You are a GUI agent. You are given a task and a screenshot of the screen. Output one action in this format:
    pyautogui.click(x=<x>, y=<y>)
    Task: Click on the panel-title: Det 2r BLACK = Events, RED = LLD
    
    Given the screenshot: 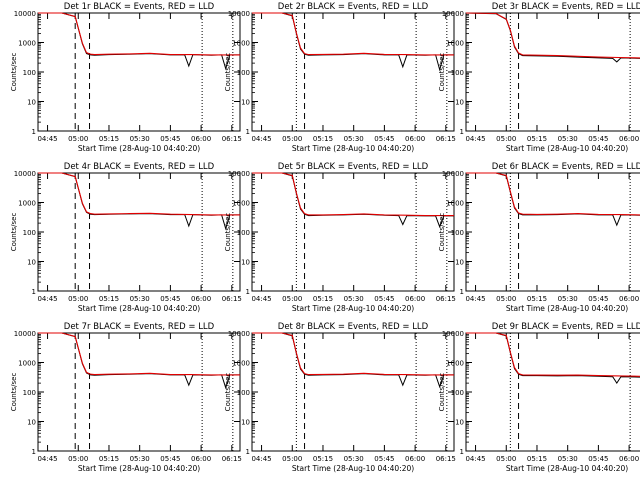 What is the action you would take?
    pyautogui.click(x=353, y=7)
    